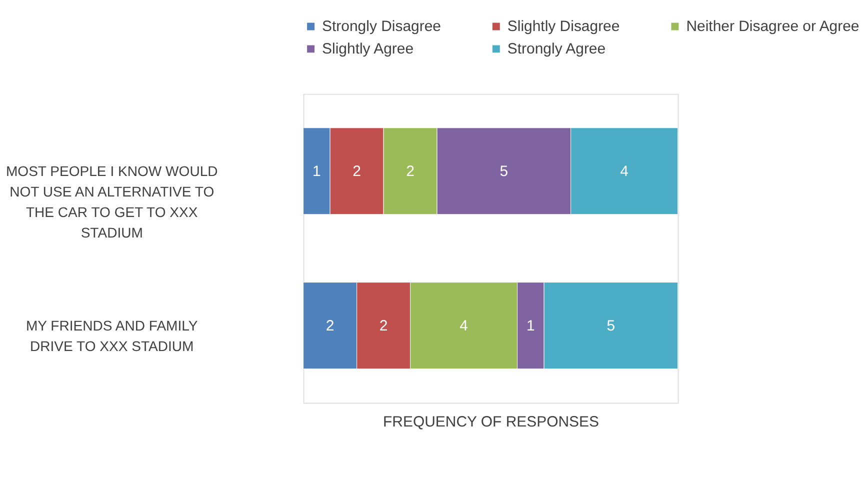 This screenshot has height=479, width=865. What do you see at coordinates (773, 27) in the screenshot?
I see `legend-label: Neither Disagree or Agree` at bounding box center [773, 27].